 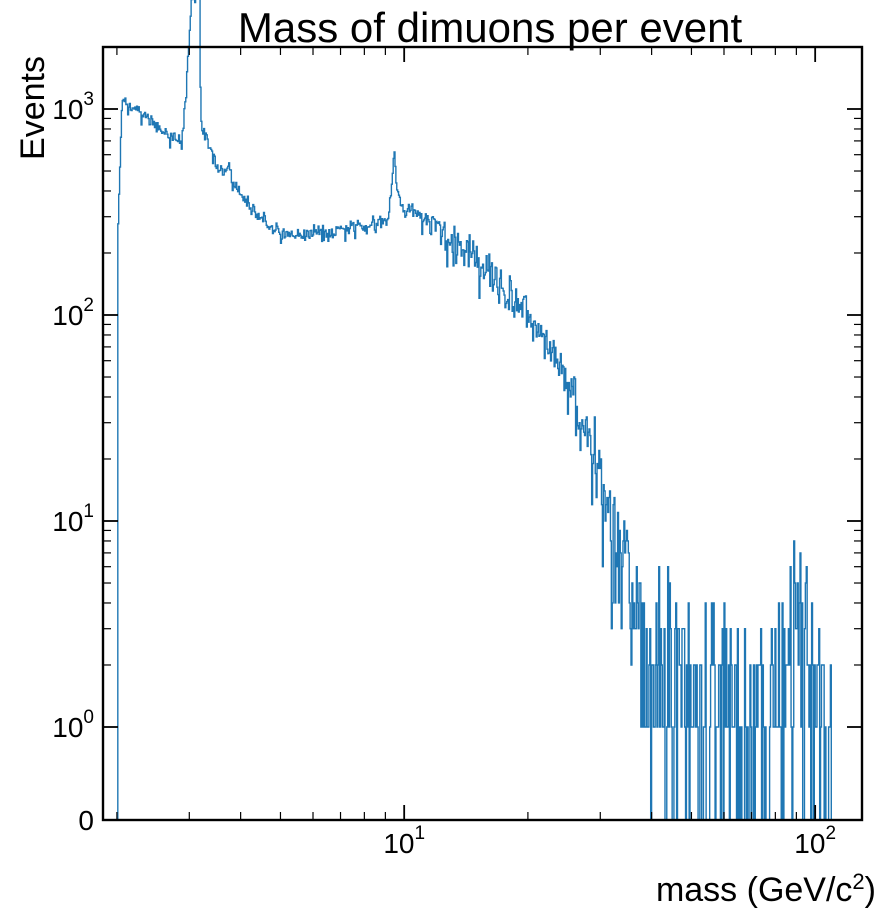 I want to click on chart-title: Mass of dimuons per event, so click(x=490, y=27).